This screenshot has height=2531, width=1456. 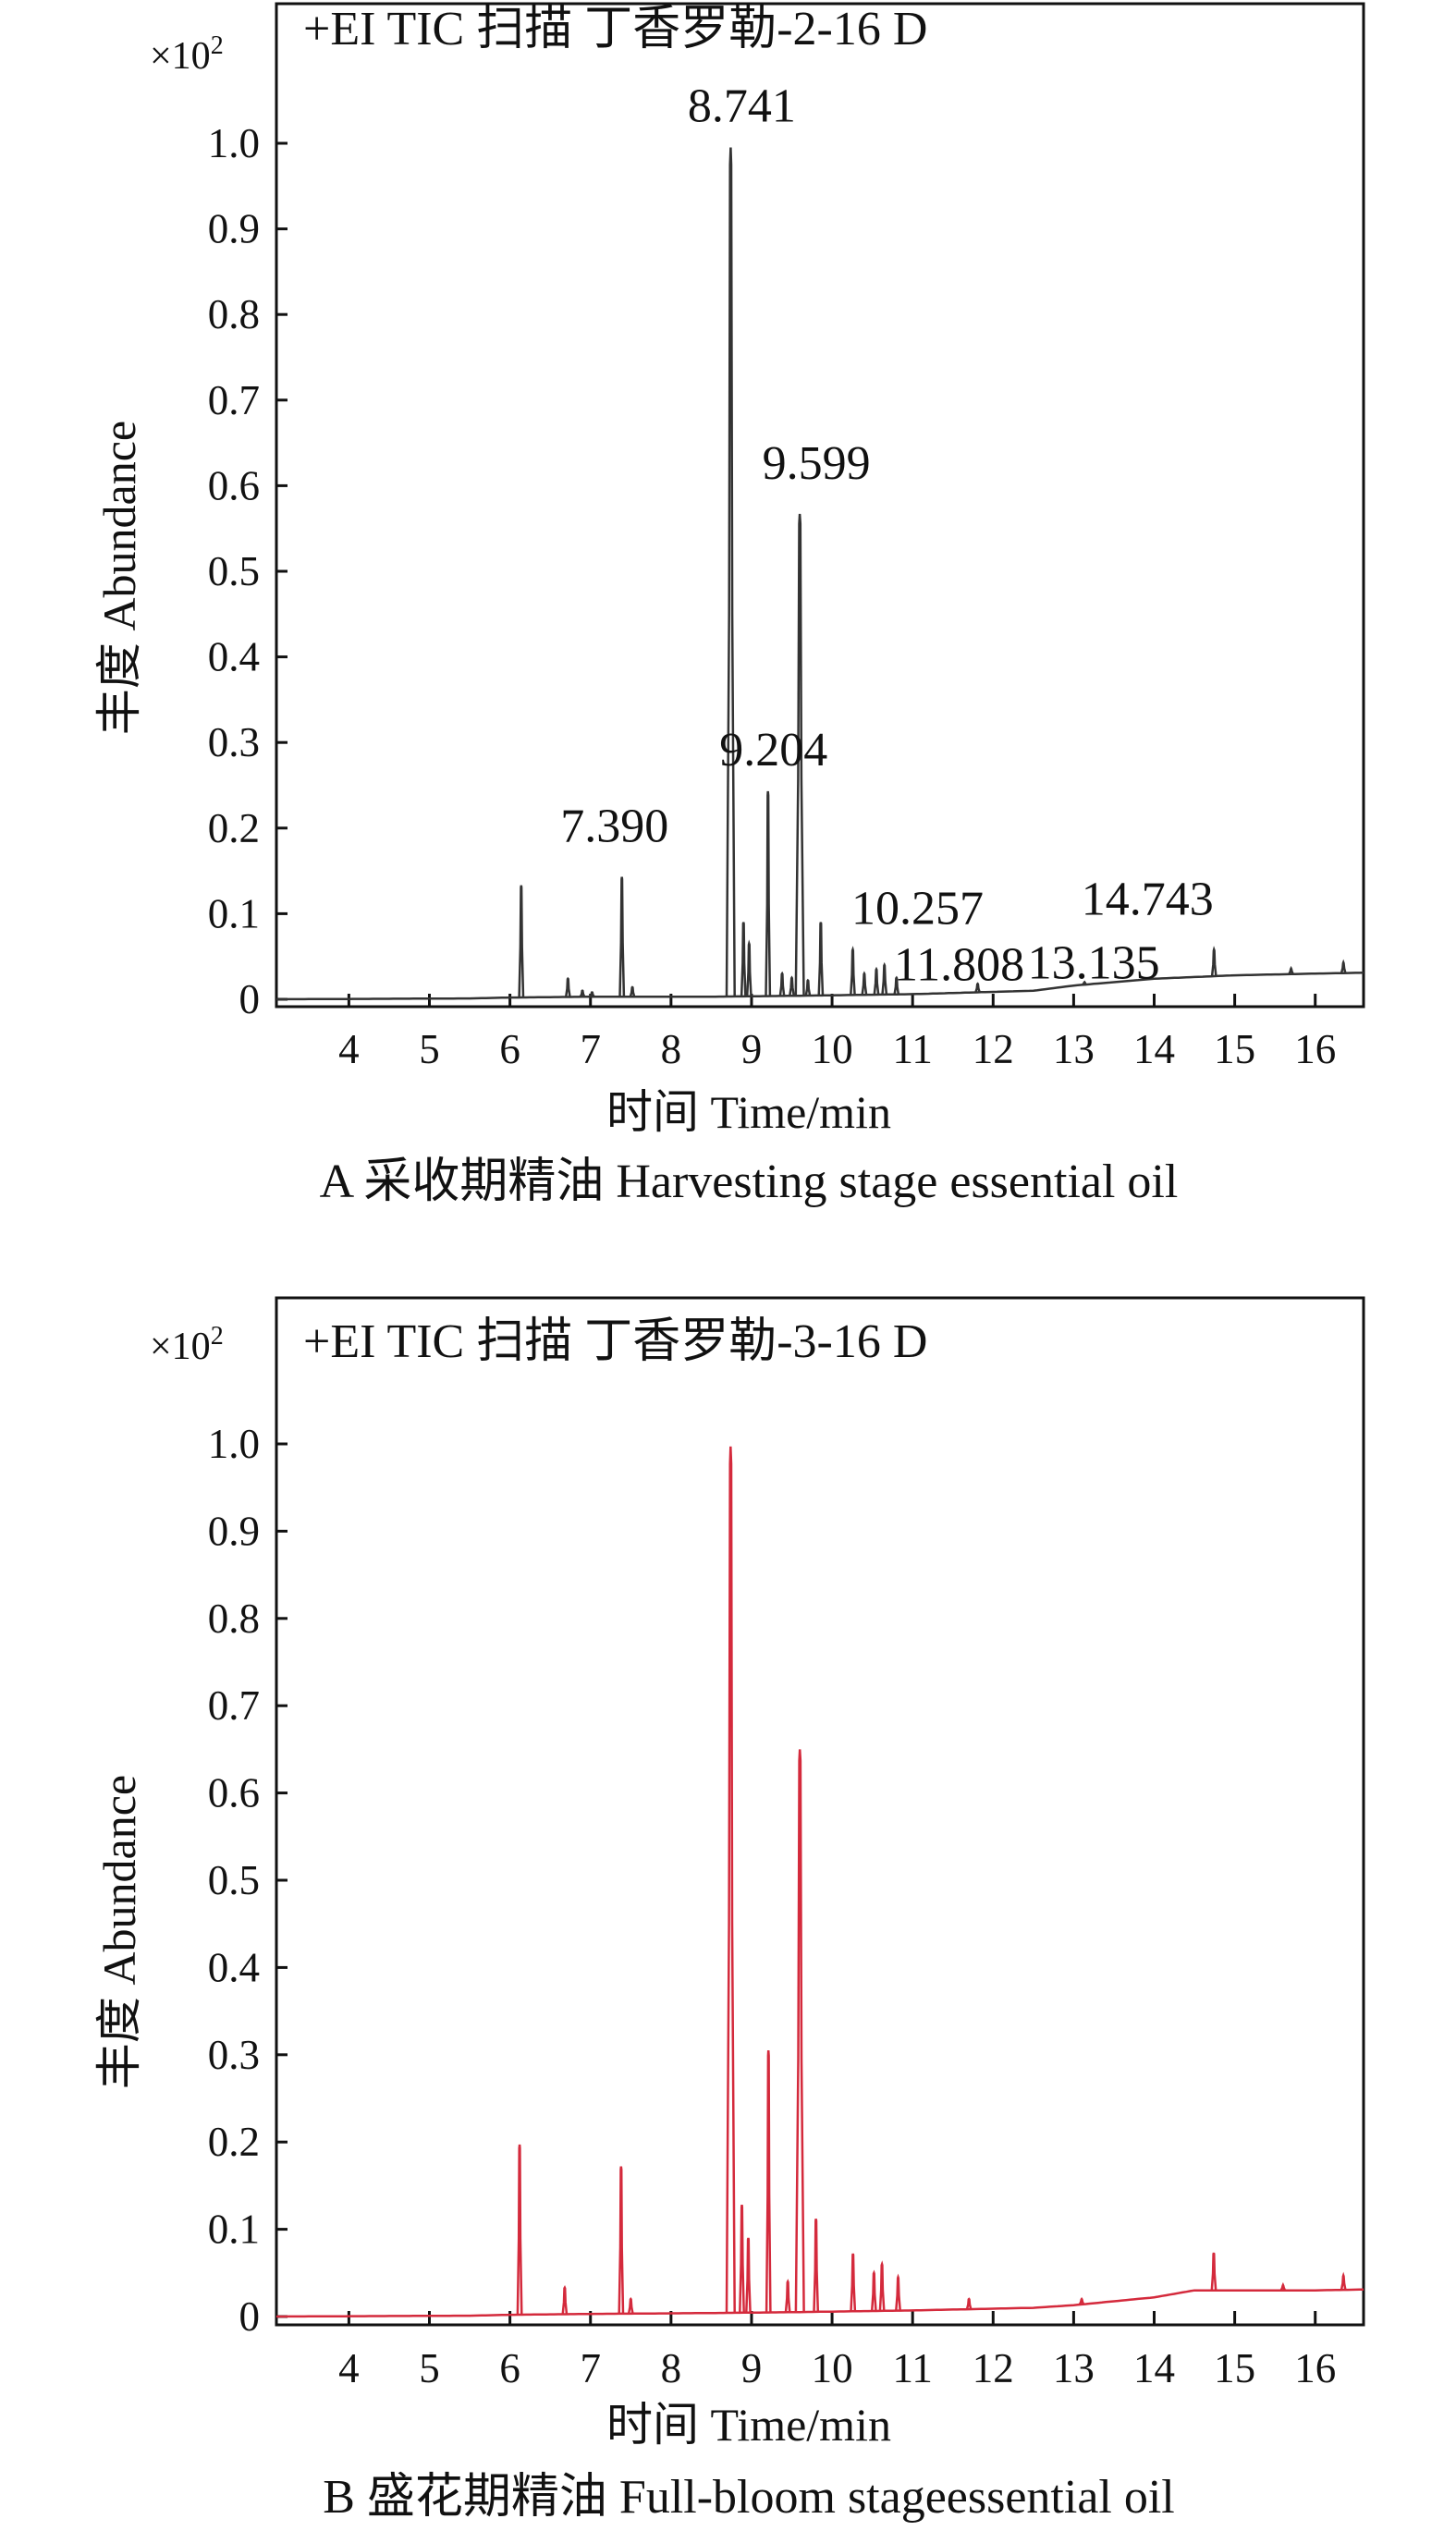 What do you see at coordinates (742, 106) in the screenshot?
I see `peak-label: 8.741` at bounding box center [742, 106].